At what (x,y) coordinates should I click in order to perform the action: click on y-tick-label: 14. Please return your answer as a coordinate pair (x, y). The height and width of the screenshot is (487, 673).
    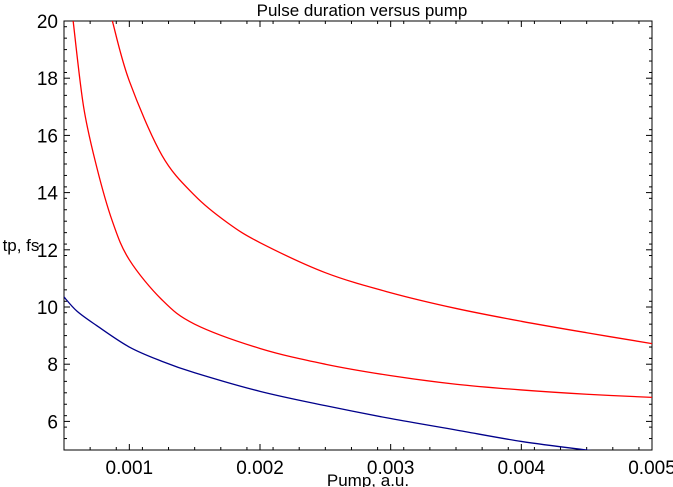
    Looking at the image, I should click on (48, 194).